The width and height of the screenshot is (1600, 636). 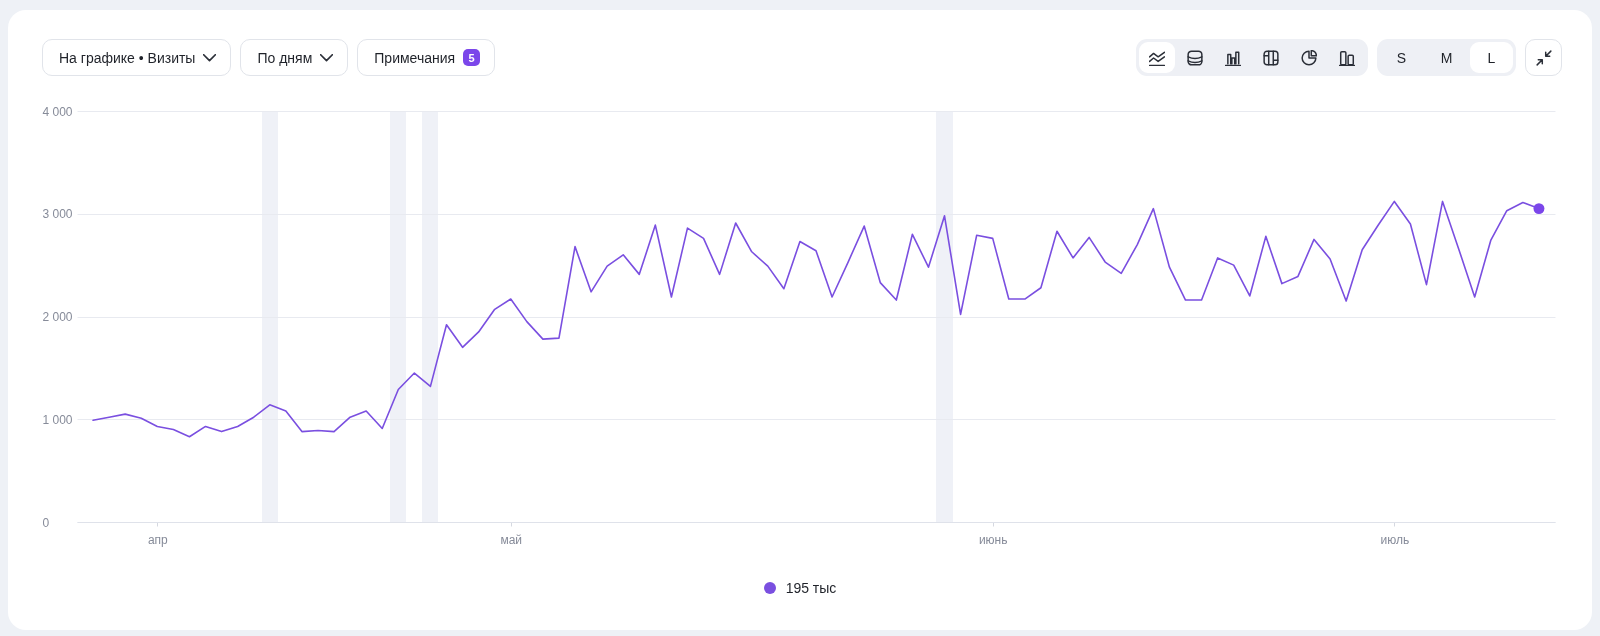 I want to click on y-tick-label: 4 000, so click(x=57, y=111).